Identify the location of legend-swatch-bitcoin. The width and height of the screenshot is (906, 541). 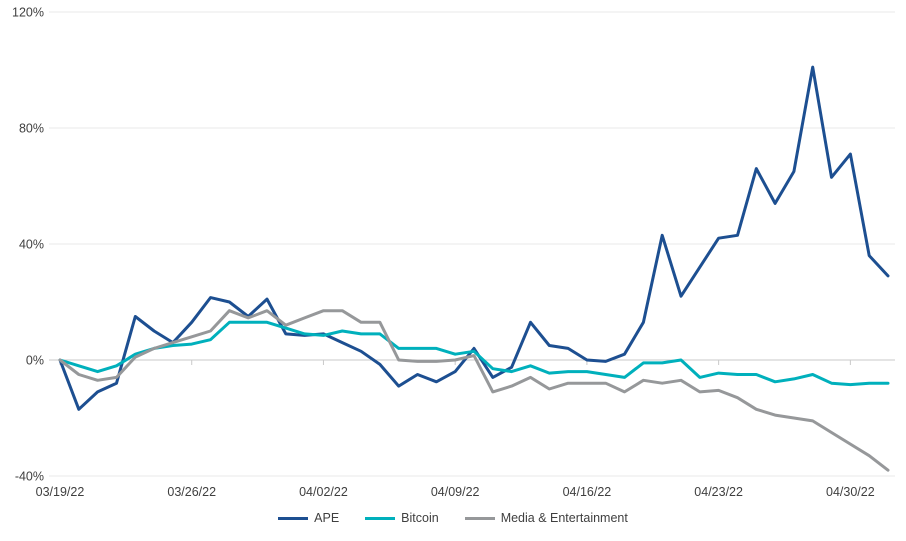
(380, 518).